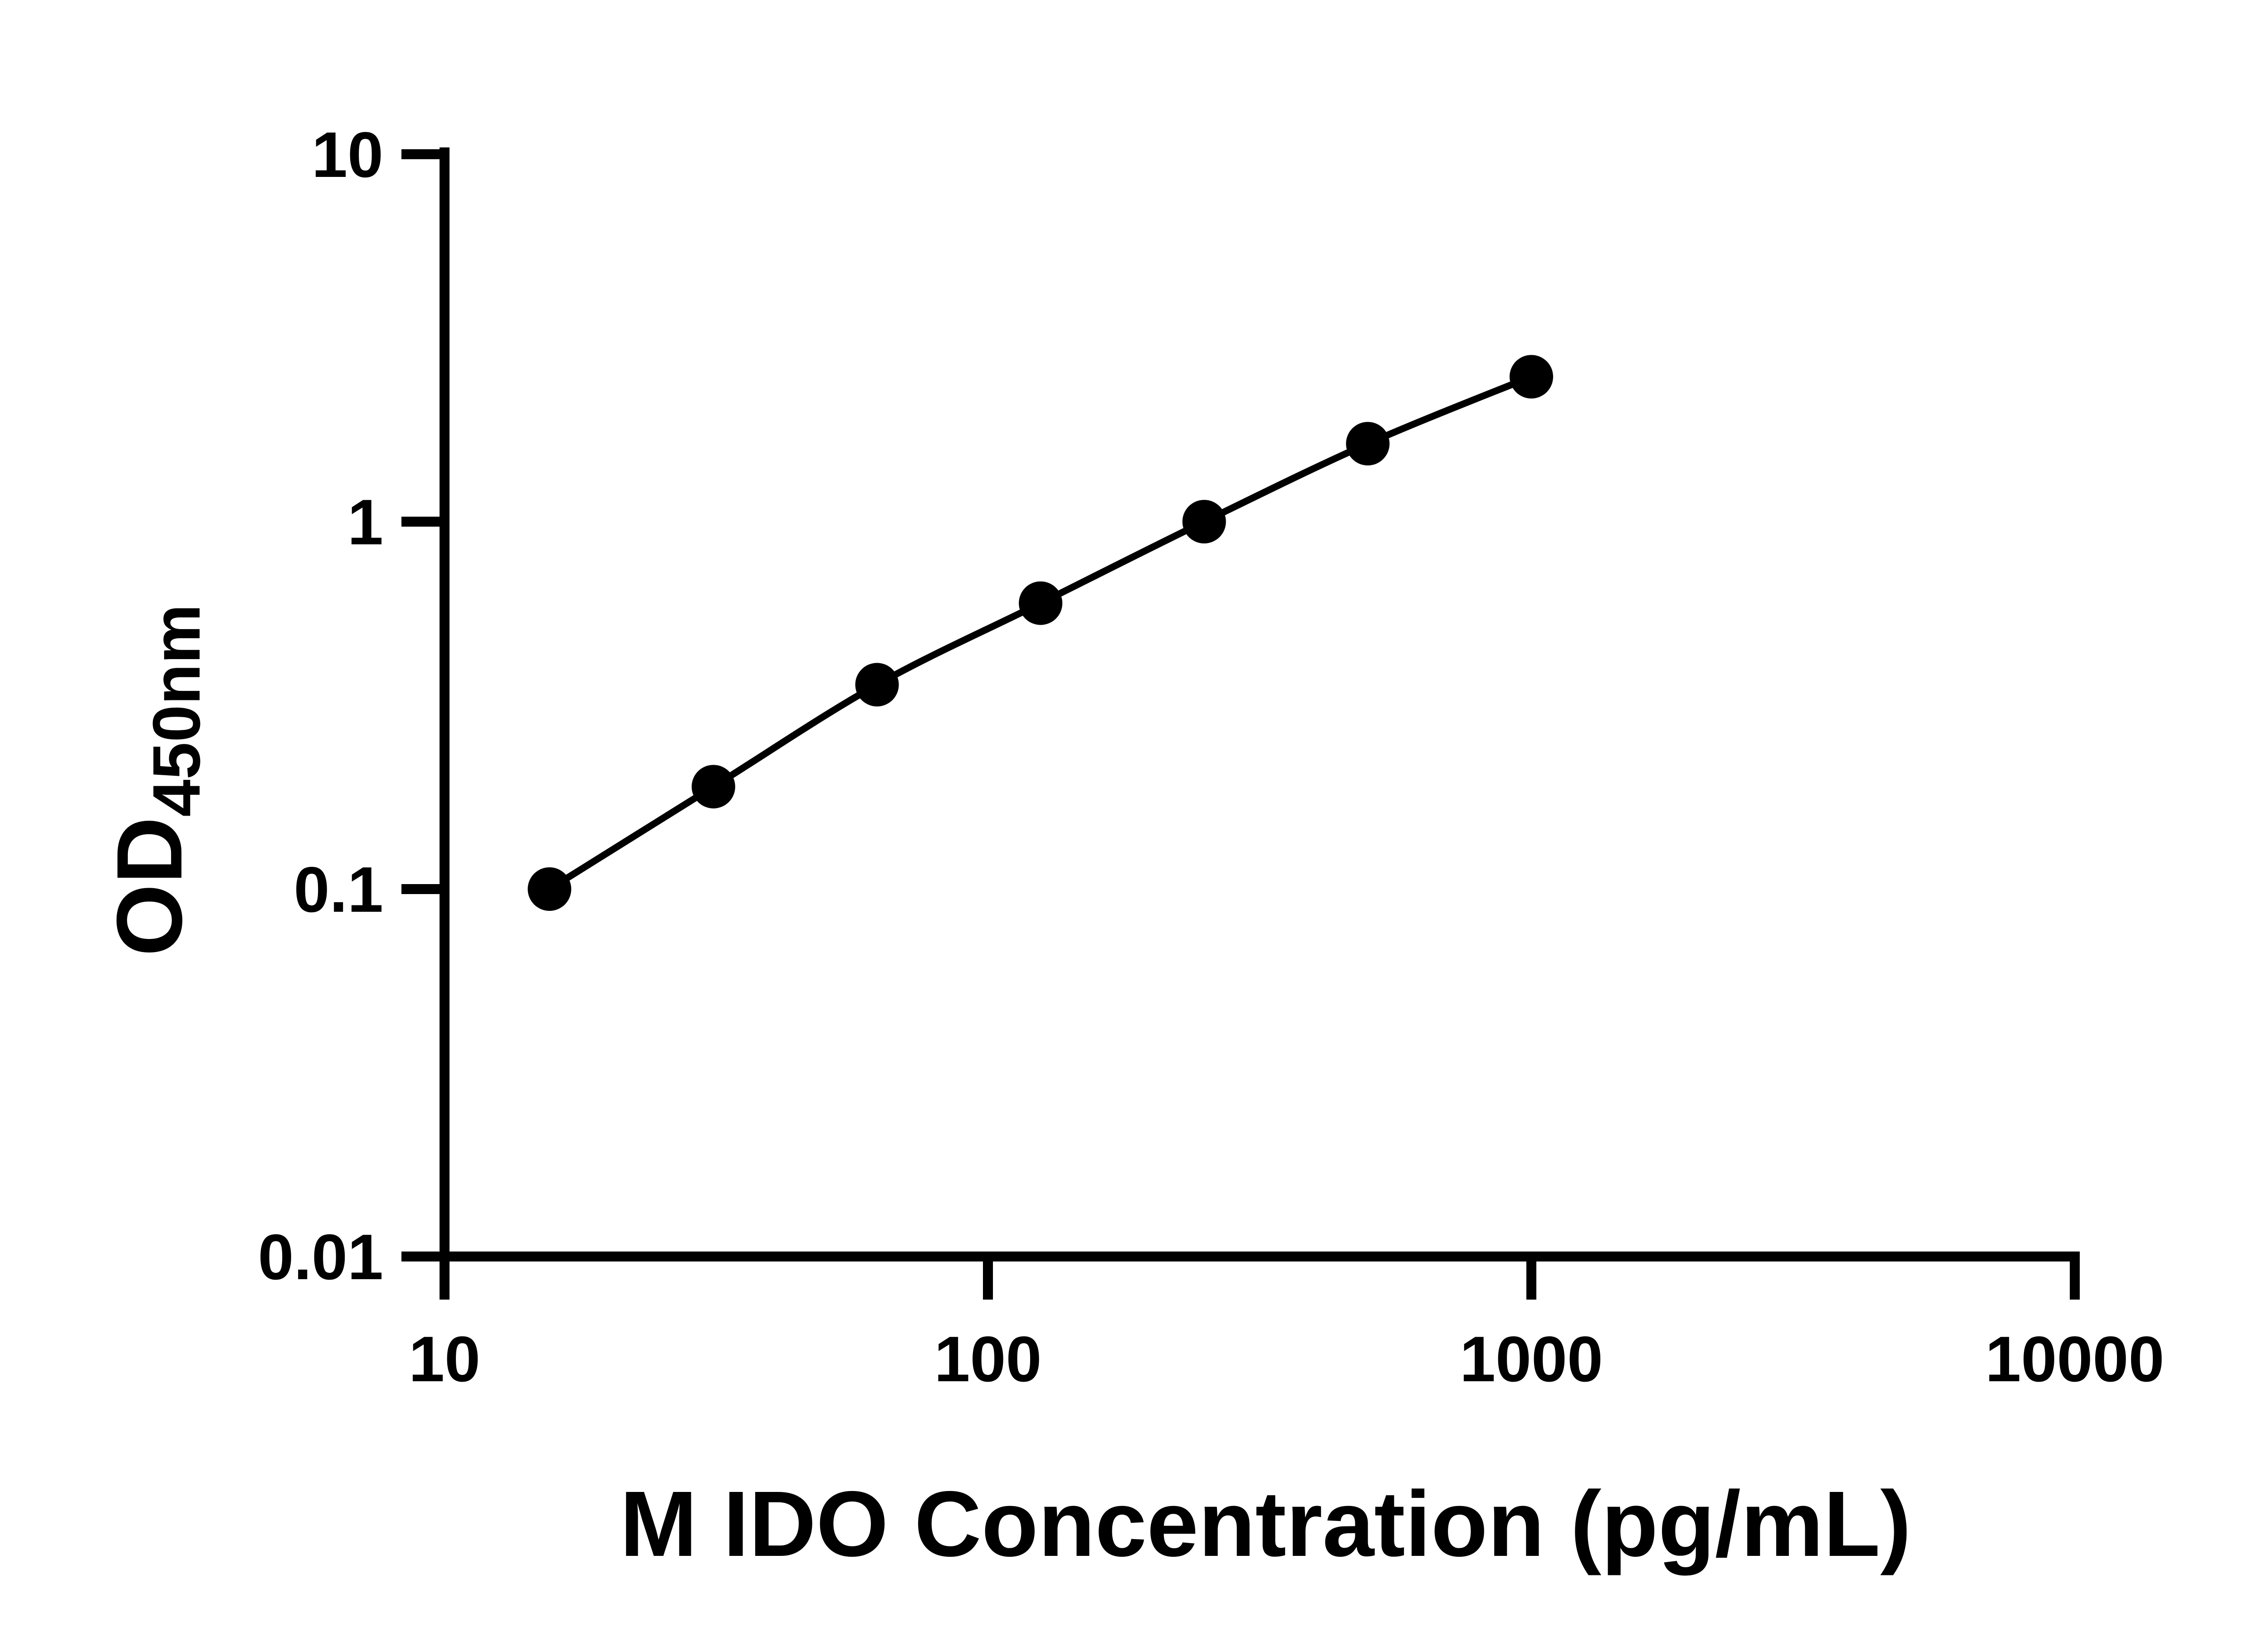 The width and height of the screenshot is (2268, 1633). I want to click on data-point-500pg, so click(1368, 444).